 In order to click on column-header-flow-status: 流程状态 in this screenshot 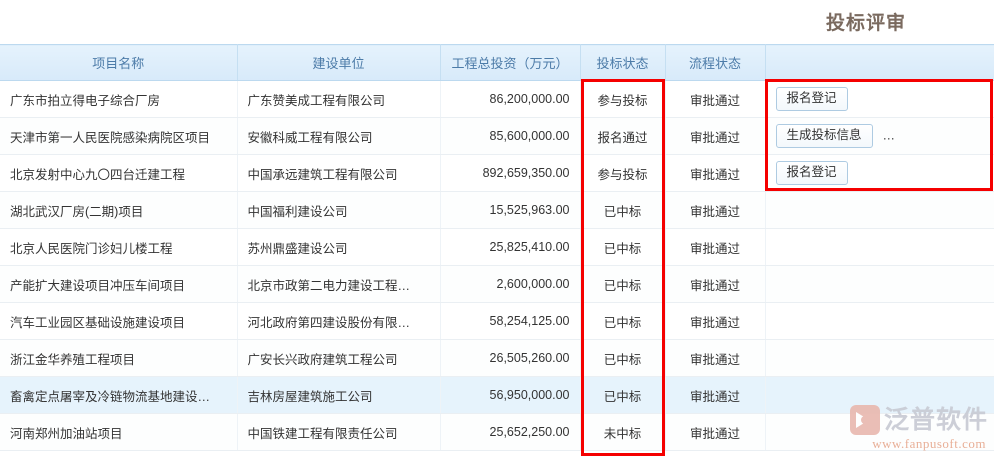, I will do `click(715, 62)`.